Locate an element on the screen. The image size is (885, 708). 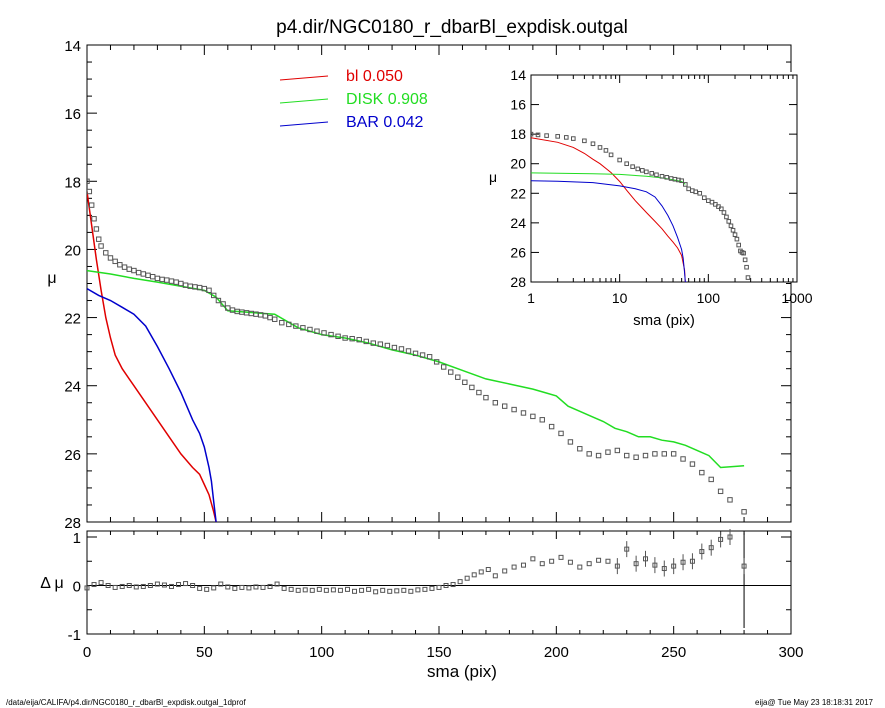
inset-x-tick-label: 1000 is located at coordinates (796, 298).